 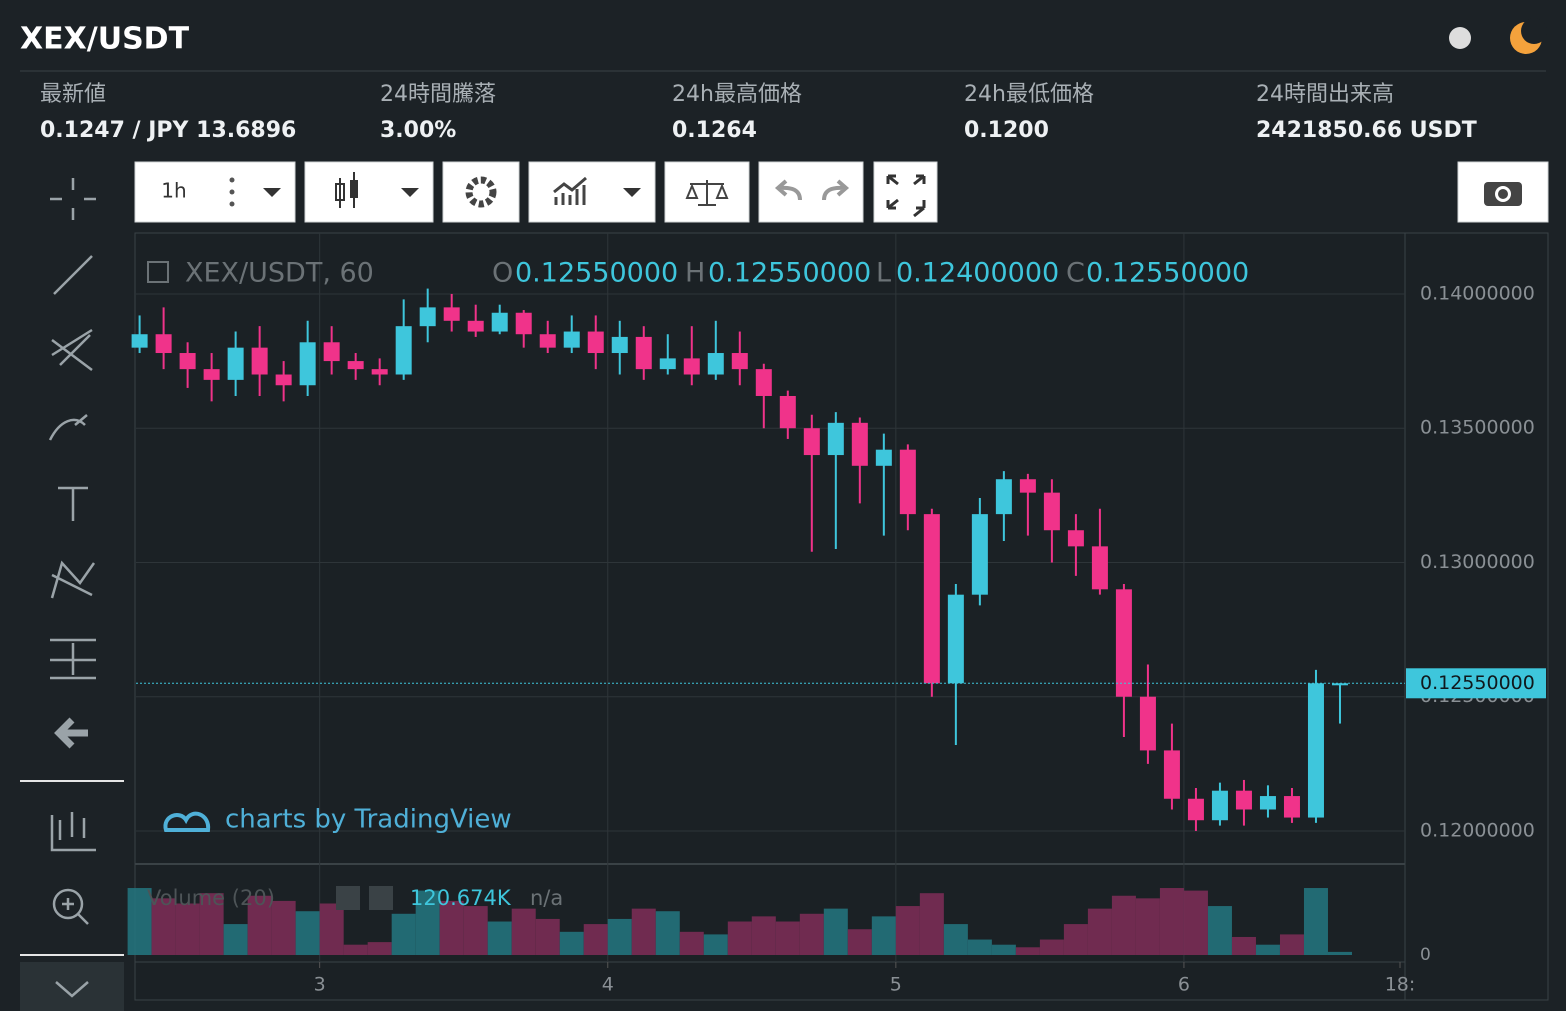 I want to click on volume-settings, so click(x=348, y=898).